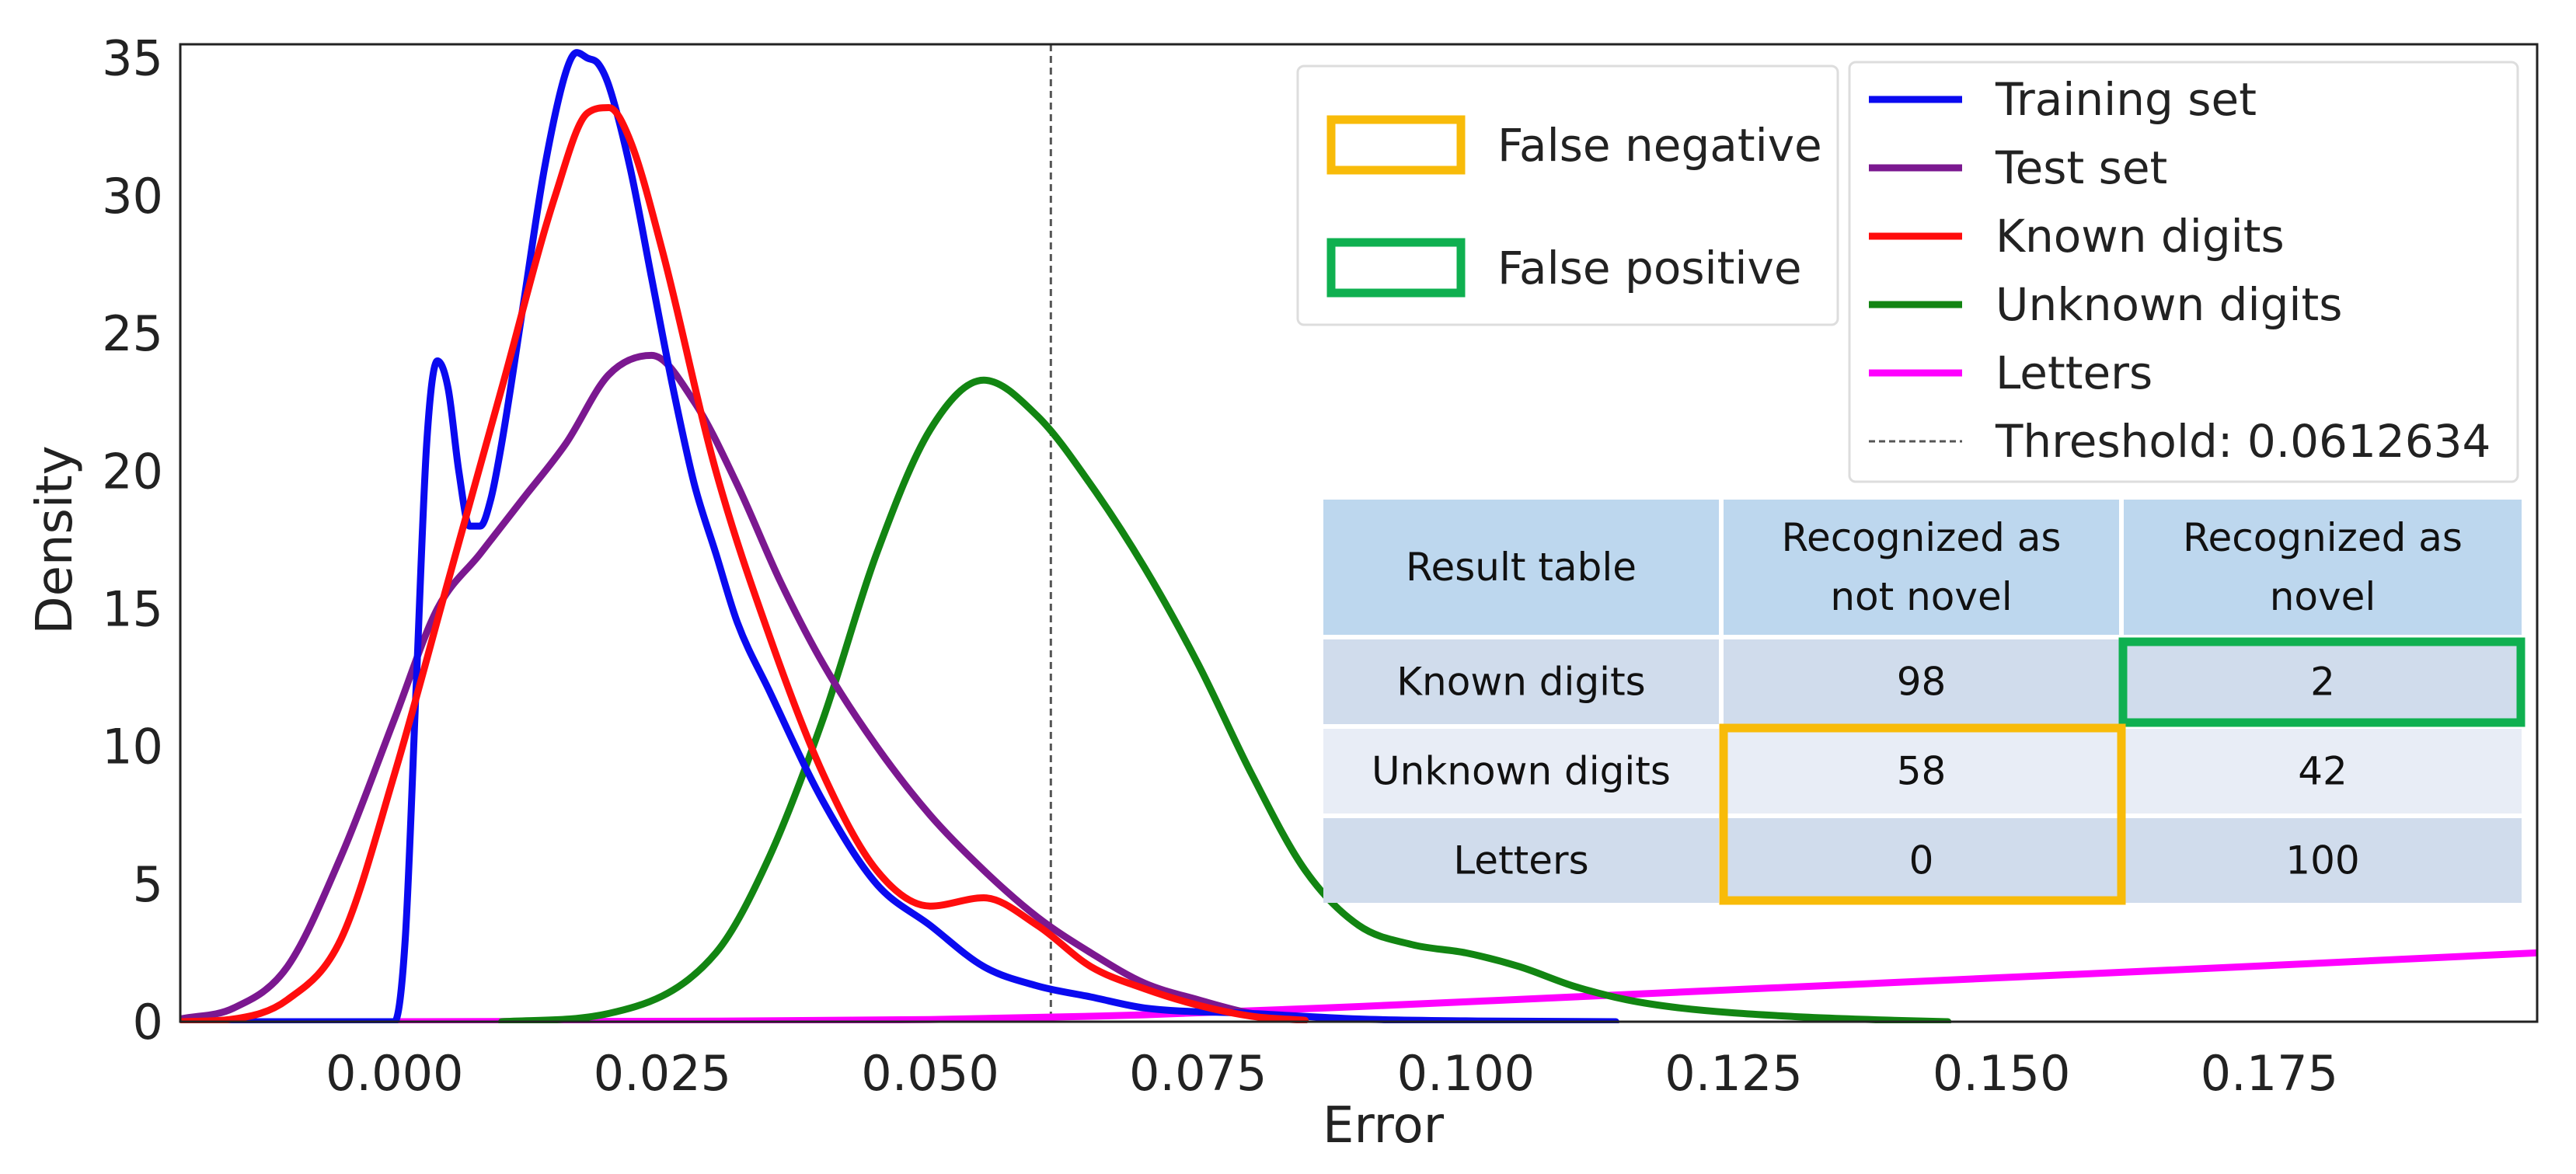  Describe the element at coordinates (2081, 167) in the screenshot. I see `legend-label-test-set: Test set` at that location.